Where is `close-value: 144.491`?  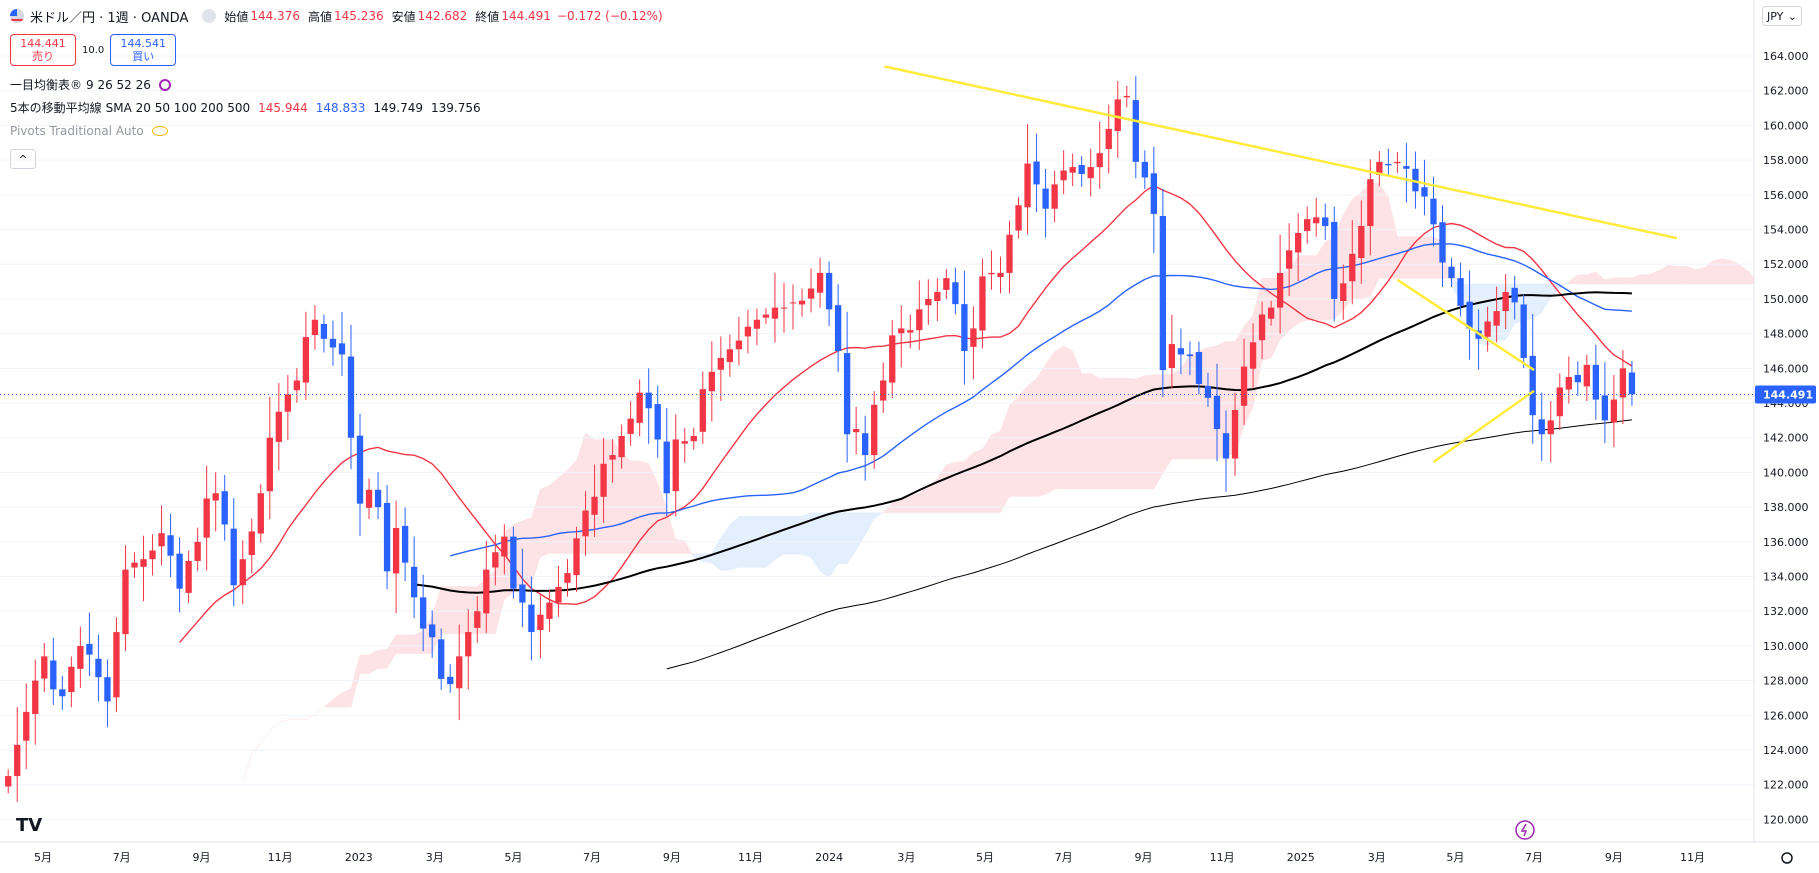
close-value: 144.491 is located at coordinates (526, 16).